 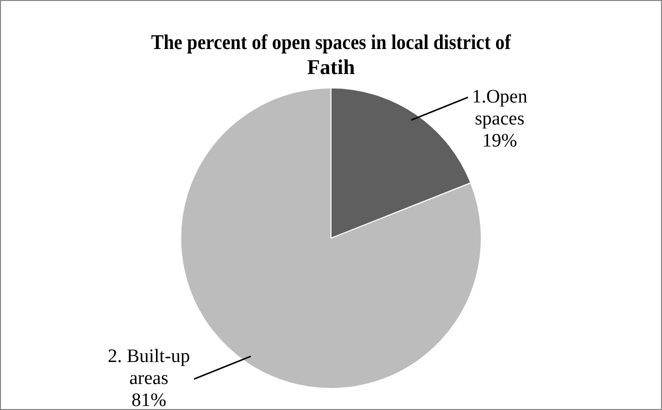 What do you see at coordinates (149, 368) in the screenshot?
I see `slice-label: 2. Built-up areas` at bounding box center [149, 368].